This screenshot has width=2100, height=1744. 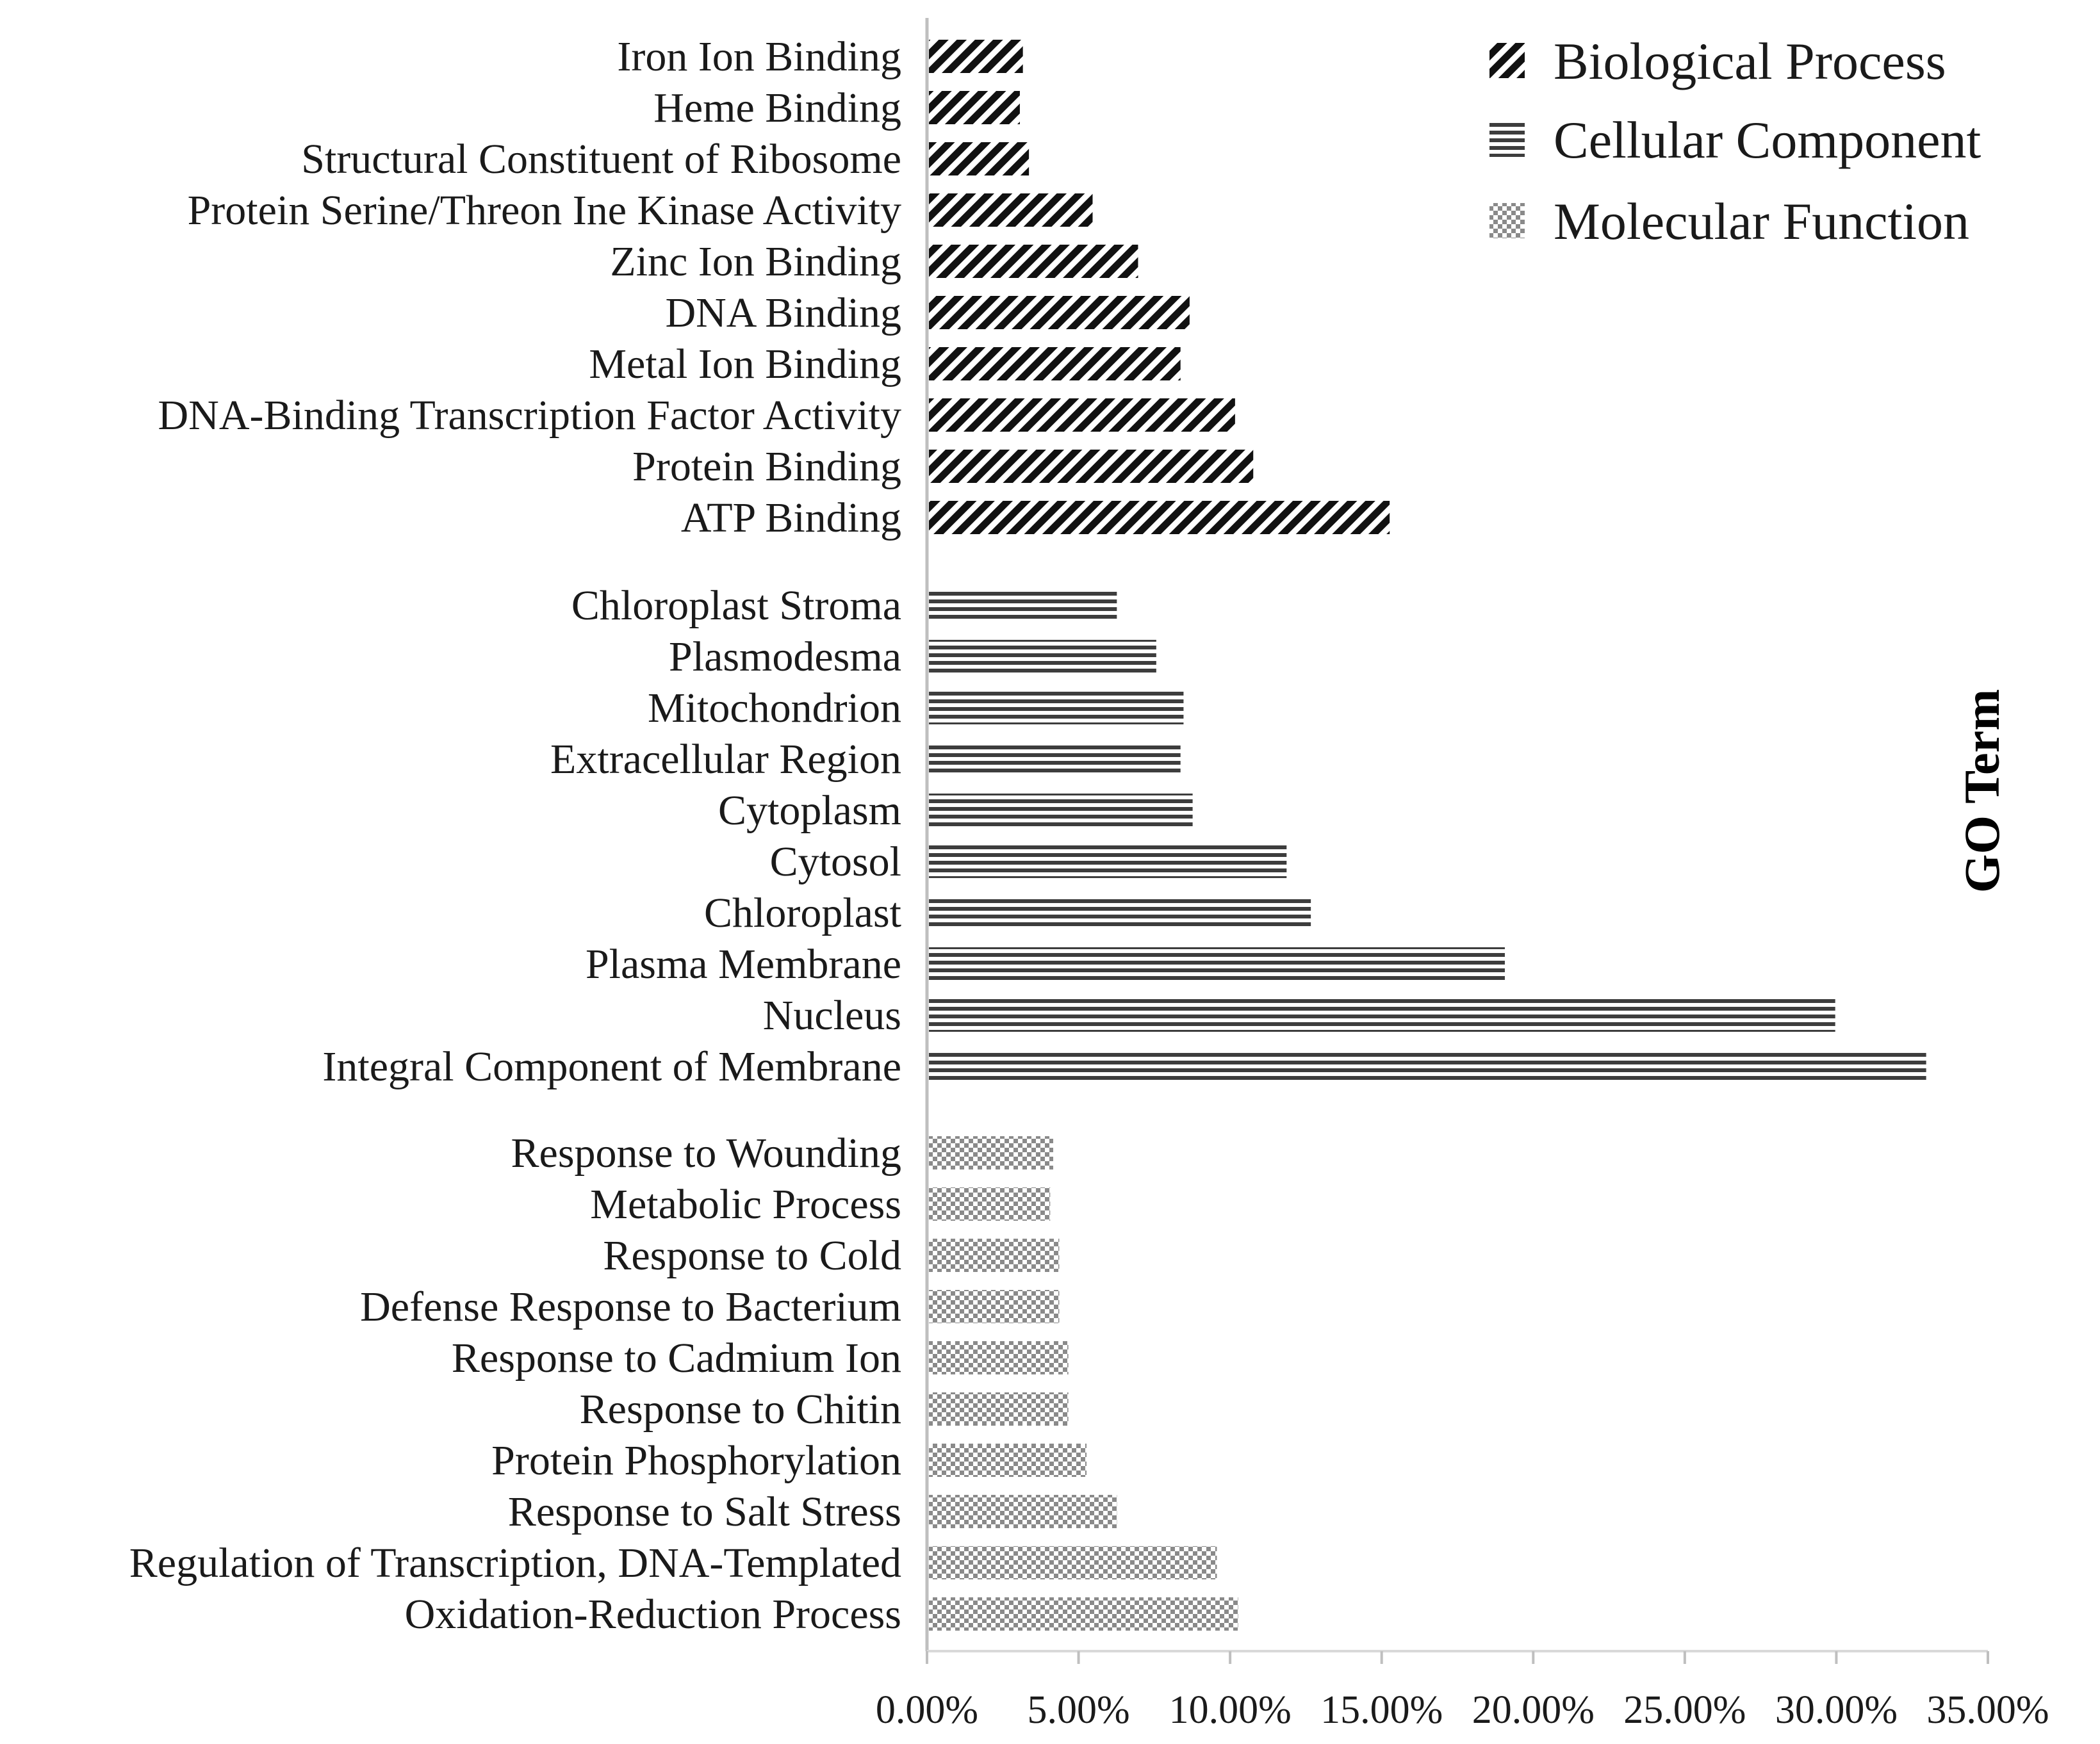 What do you see at coordinates (1987, 1710) in the screenshot?
I see `x-tick-label: 35.00%` at bounding box center [1987, 1710].